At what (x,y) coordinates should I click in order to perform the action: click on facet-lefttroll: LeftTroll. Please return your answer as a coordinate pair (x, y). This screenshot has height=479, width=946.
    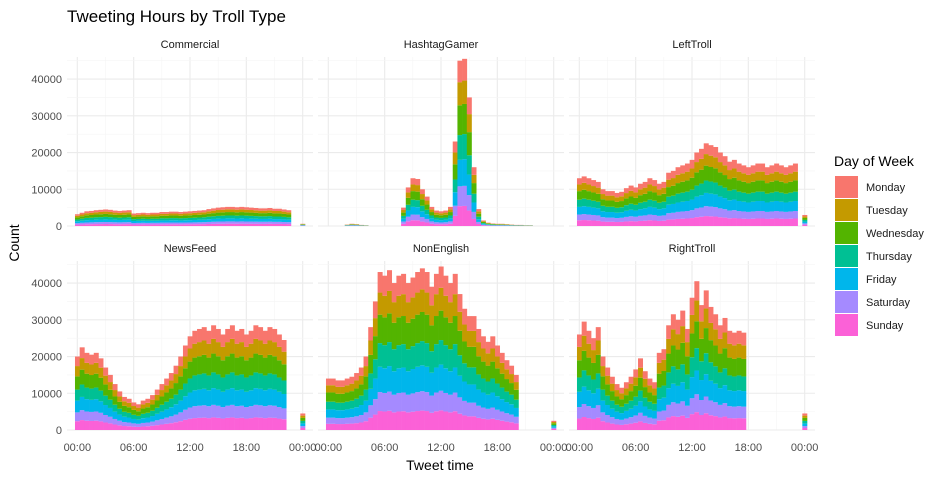
    Looking at the image, I should click on (692, 133).